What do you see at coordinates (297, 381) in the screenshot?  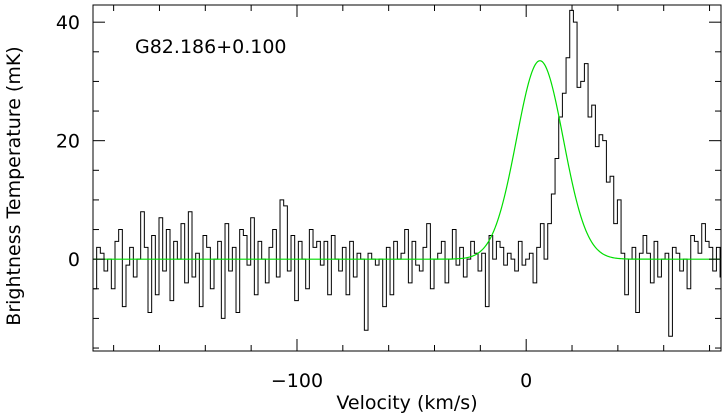 I see `x-tick-label: −100` at bounding box center [297, 381].